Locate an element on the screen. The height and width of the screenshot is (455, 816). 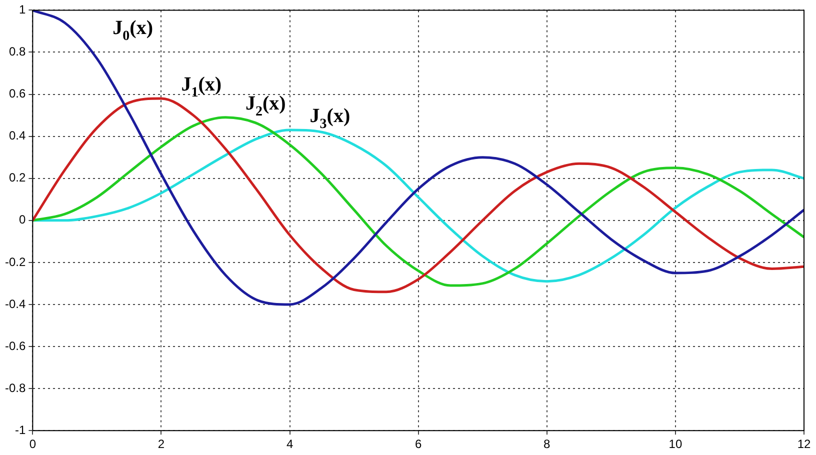
x-tick-label: 8 is located at coordinates (547, 444).